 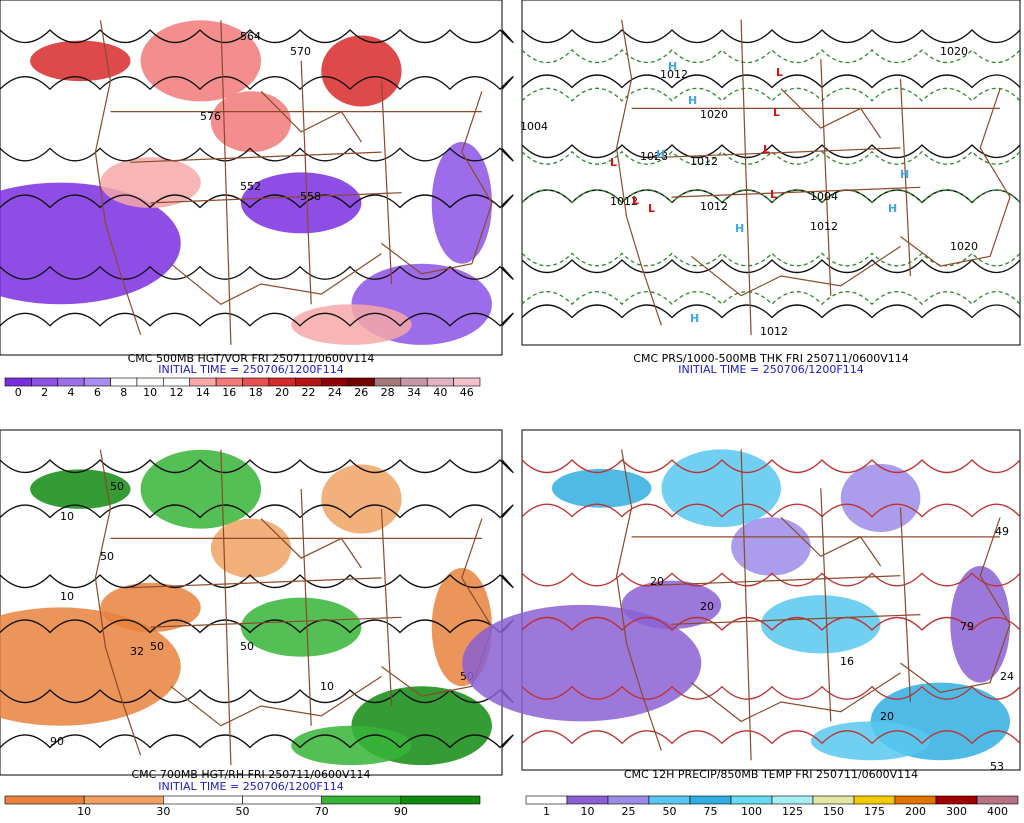 What do you see at coordinates (84, 811) in the screenshot?
I see `colorbar-label: 10` at bounding box center [84, 811].